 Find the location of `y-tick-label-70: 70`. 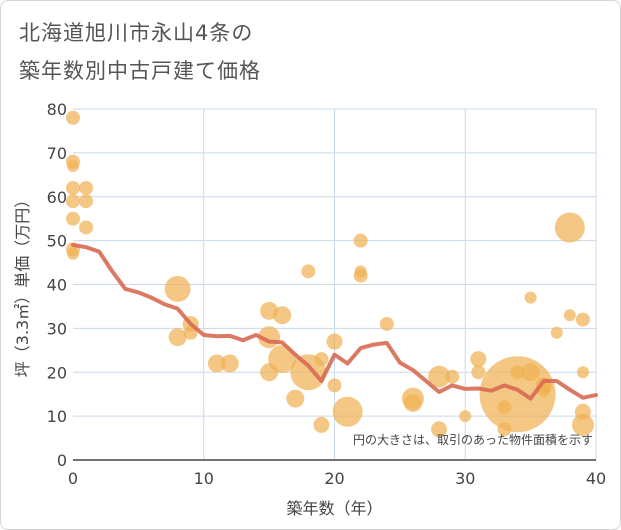

y-tick-label-70: 70 is located at coordinates (57, 153).